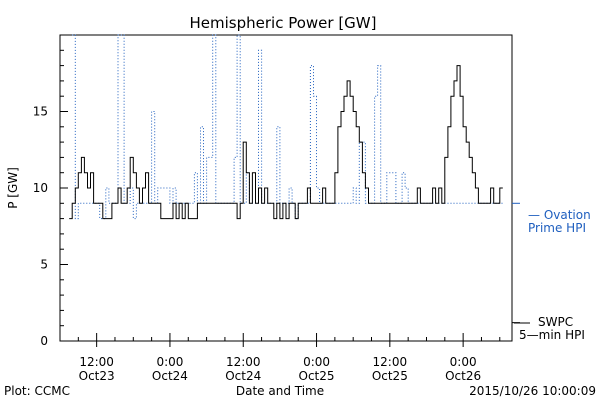 This screenshot has height=400, width=600. What do you see at coordinates (40, 112) in the screenshot?
I see `y-tick-label: 15` at bounding box center [40, 112].